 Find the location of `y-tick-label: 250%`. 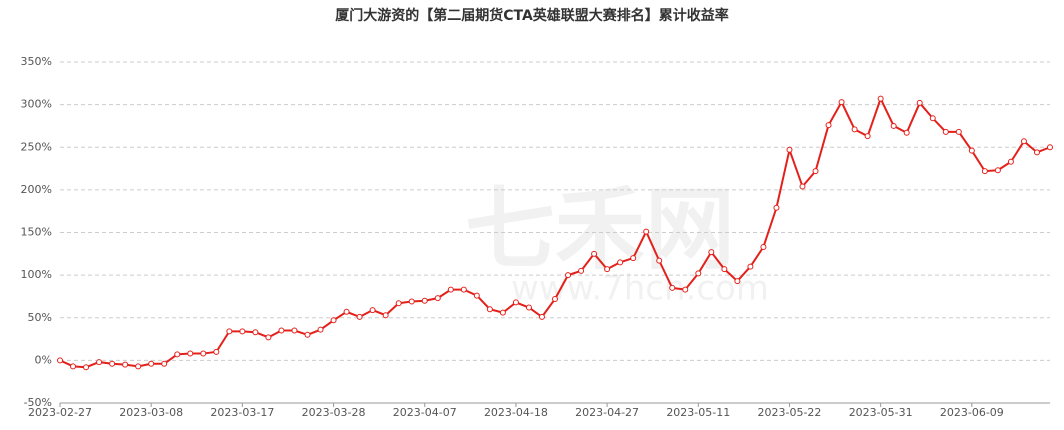

y-tick-label: 250% is located at coordinates (36, 146).